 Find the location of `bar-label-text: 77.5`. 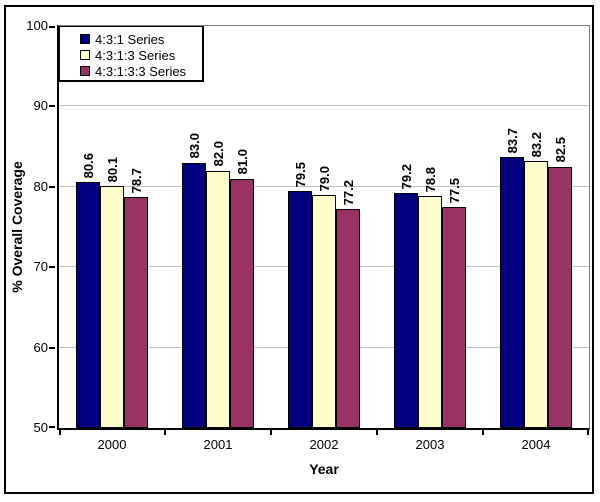

bar-label-text: 77.5 is located at coordinates (454, 190).